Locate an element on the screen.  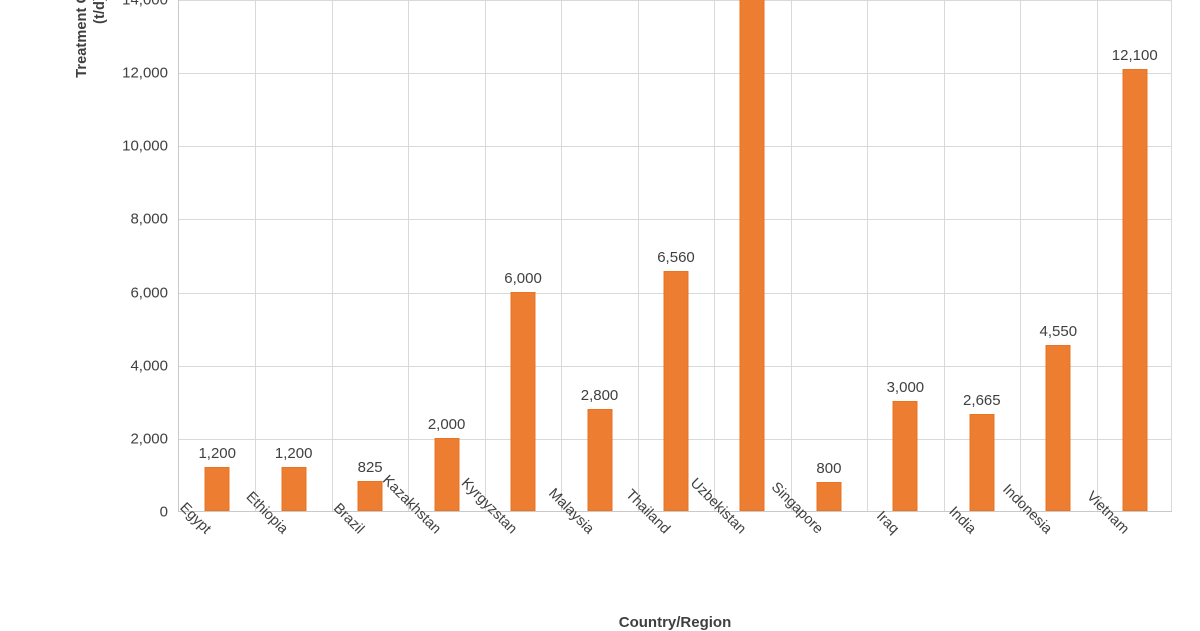
x-axis-tick-label: Malaysia is located at coordinates (591, 532).